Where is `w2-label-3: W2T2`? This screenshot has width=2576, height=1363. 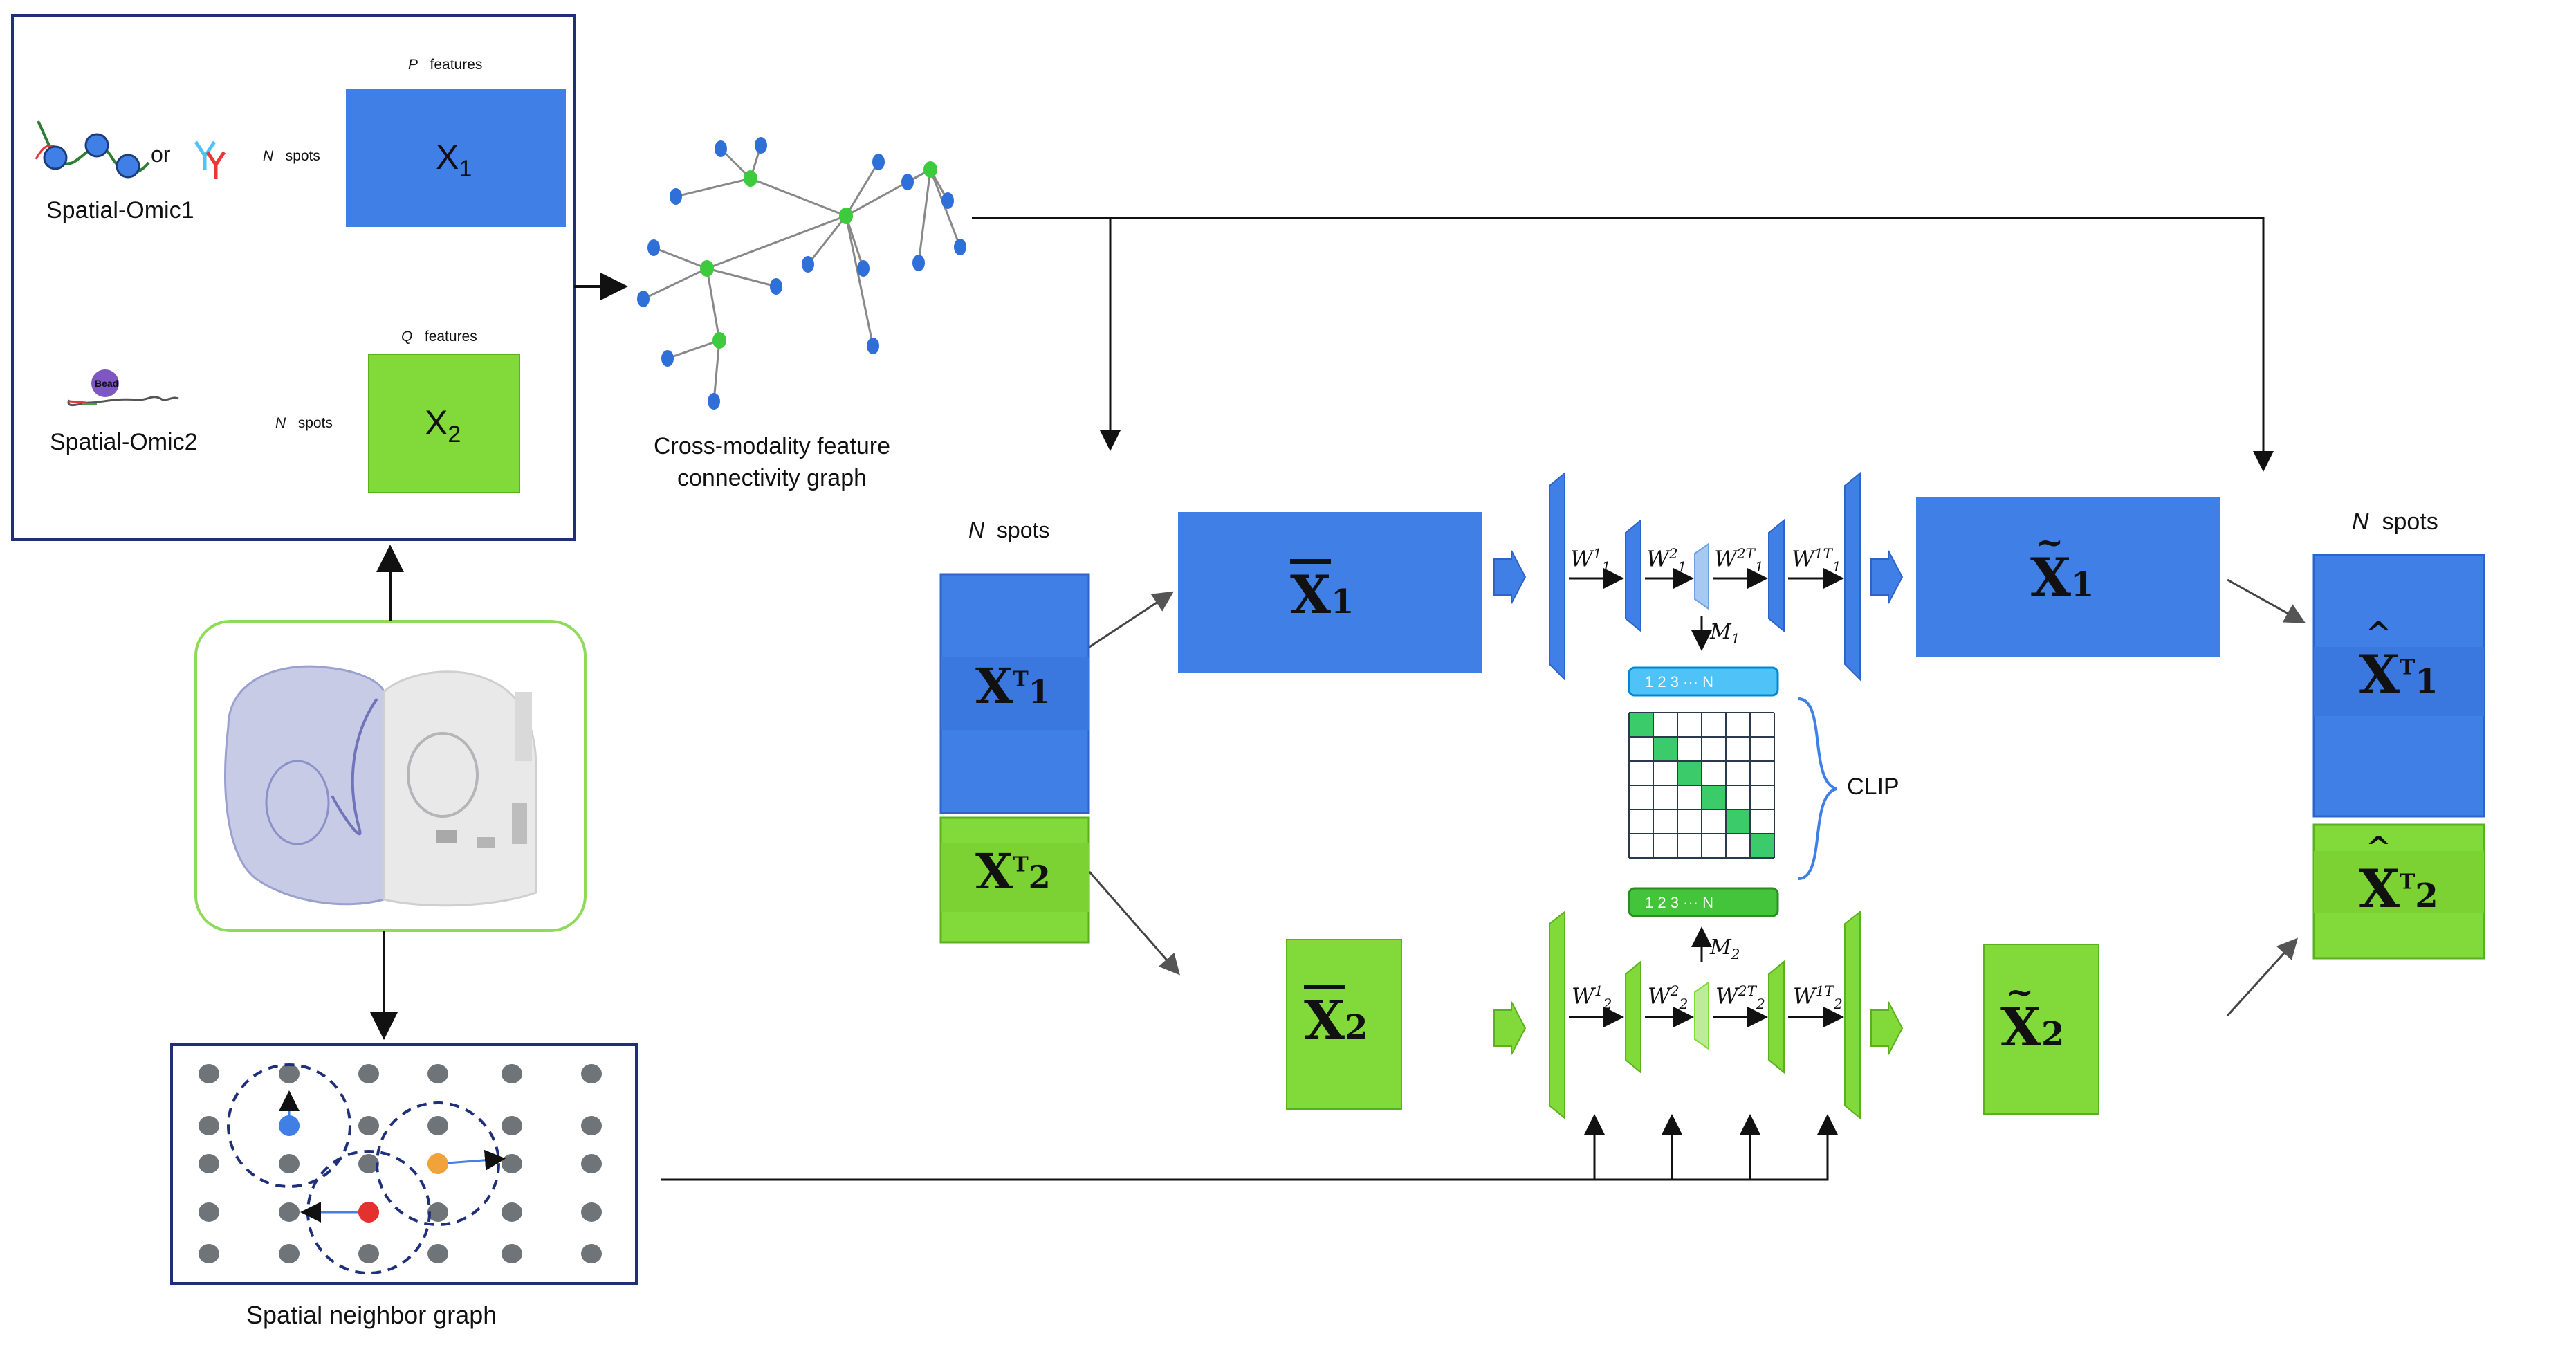
w2-label-3: W2T2 is located at coordinates (1740, 997).